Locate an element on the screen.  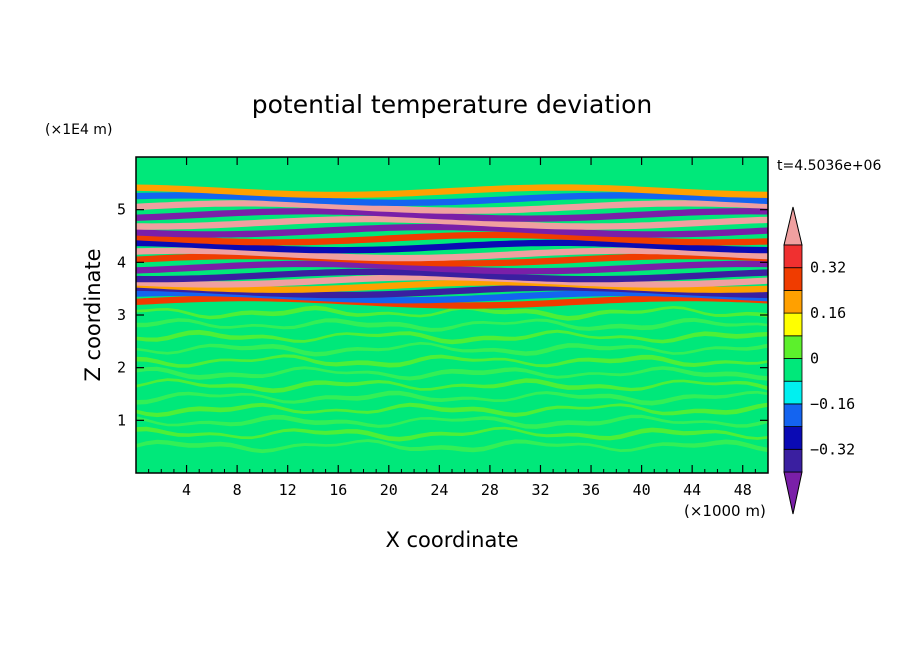
y-unit-label: (×1E4 m) is located at coordinates (78, 130).